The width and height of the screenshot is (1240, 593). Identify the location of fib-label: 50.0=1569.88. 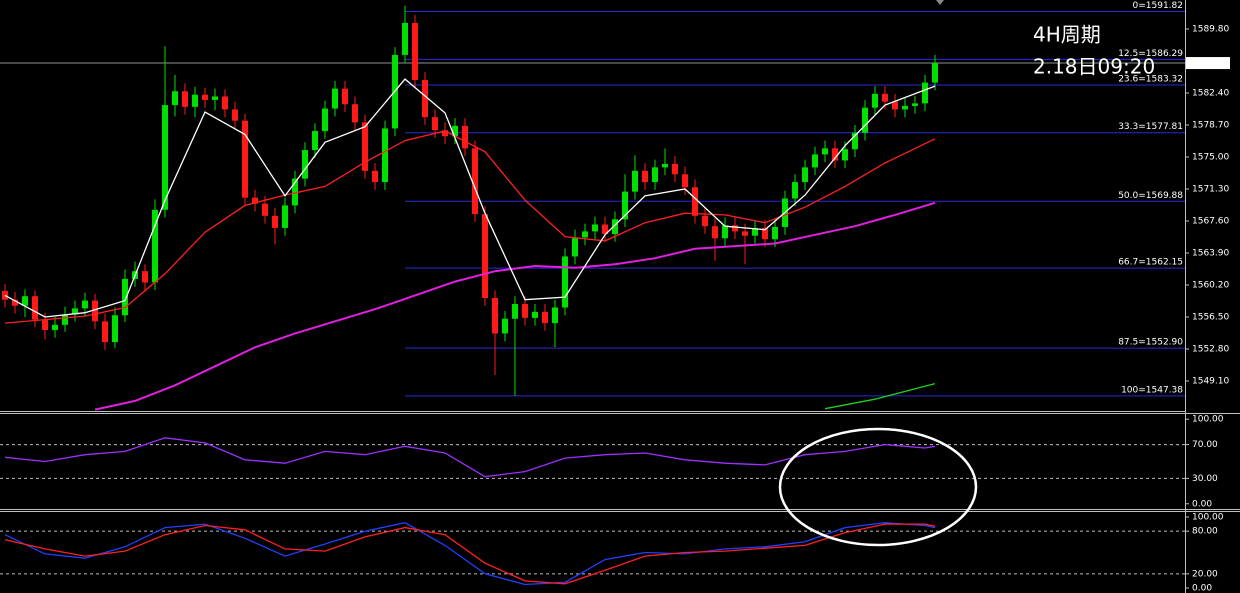
(1150, 196).